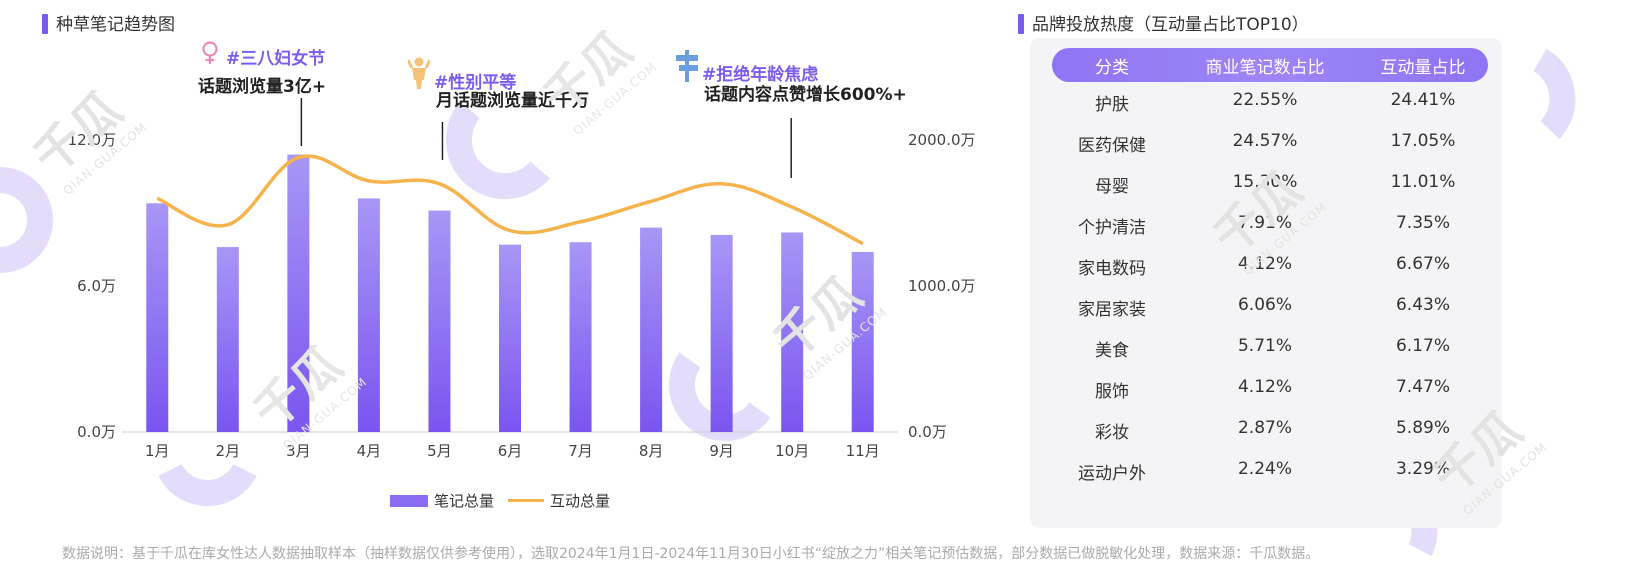 Image resolution: width=1644 pixels, height=573 pixels. Describe the element at coordinates (1112, 433) in the screenshot. I see `cell-category: 彩妆` at that location.